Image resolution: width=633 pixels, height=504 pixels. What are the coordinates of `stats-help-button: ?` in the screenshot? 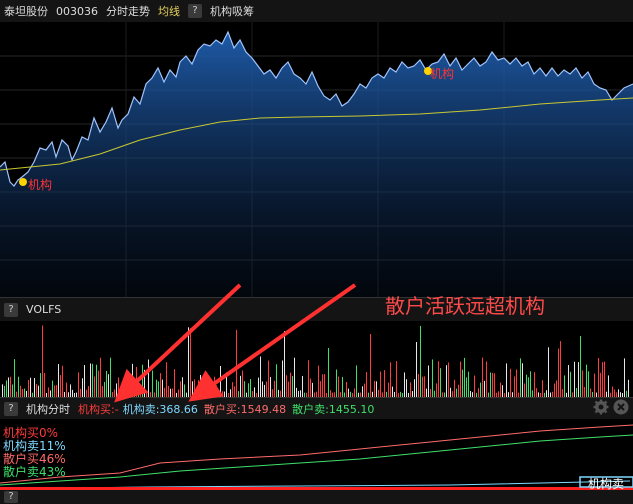 It's located at (11, 408).